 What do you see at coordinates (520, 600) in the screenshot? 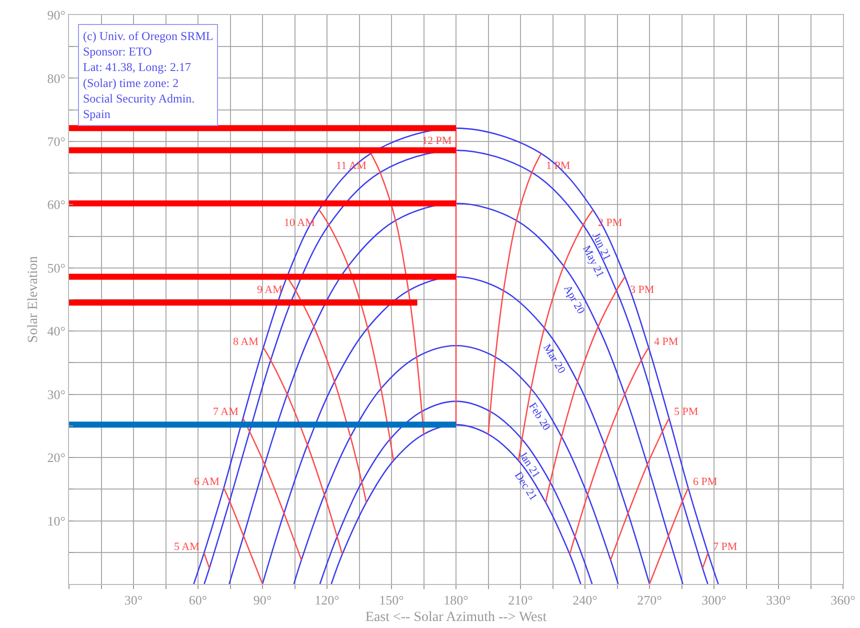
I see `x-tick-label: 210°` at bounding box center [520, 600].